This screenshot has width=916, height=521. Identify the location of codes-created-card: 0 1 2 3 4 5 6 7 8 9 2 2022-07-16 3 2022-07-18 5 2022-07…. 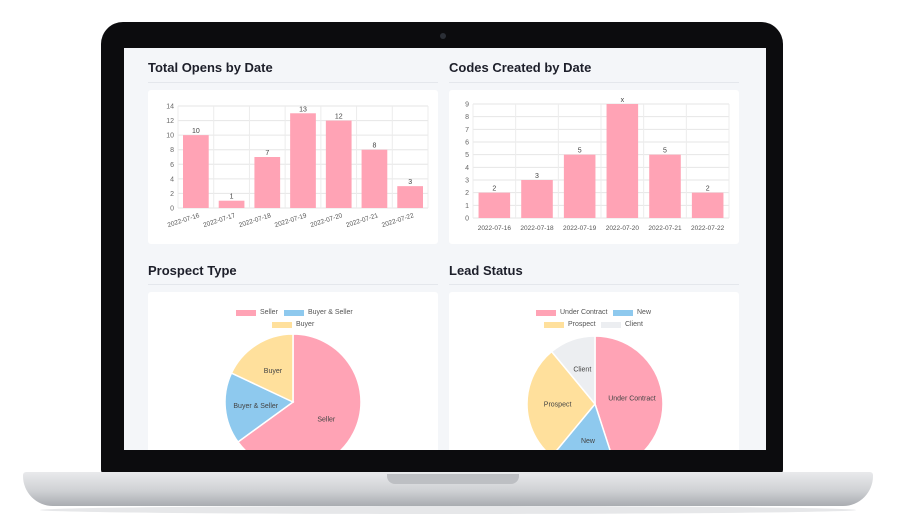
(594, 167).